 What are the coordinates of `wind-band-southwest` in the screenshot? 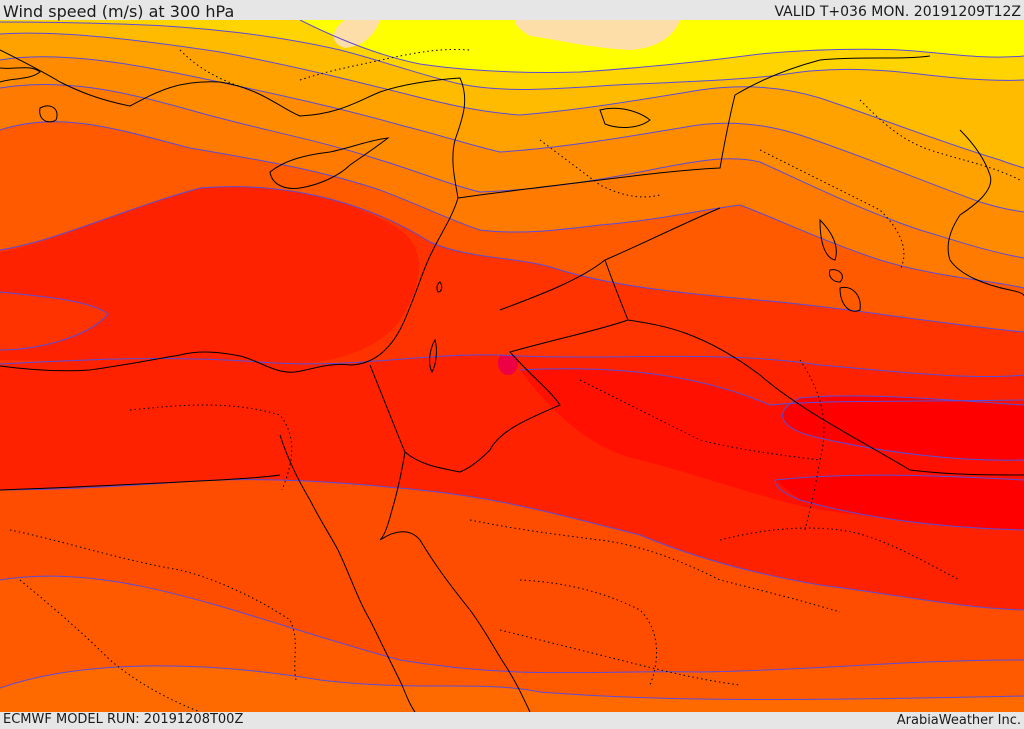 It's located at (512, 688).